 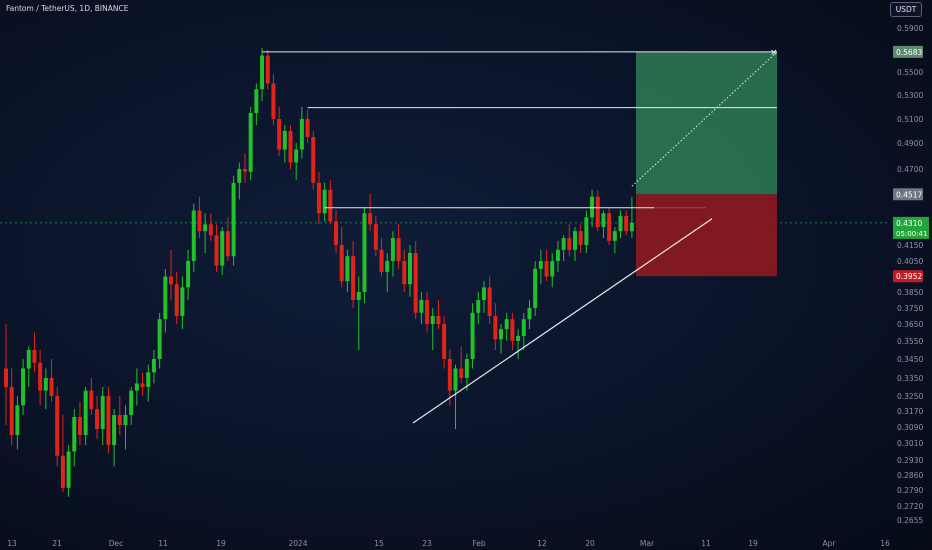 I want to click on y-tick-label: 0.4700, so click(x=910, y=169).